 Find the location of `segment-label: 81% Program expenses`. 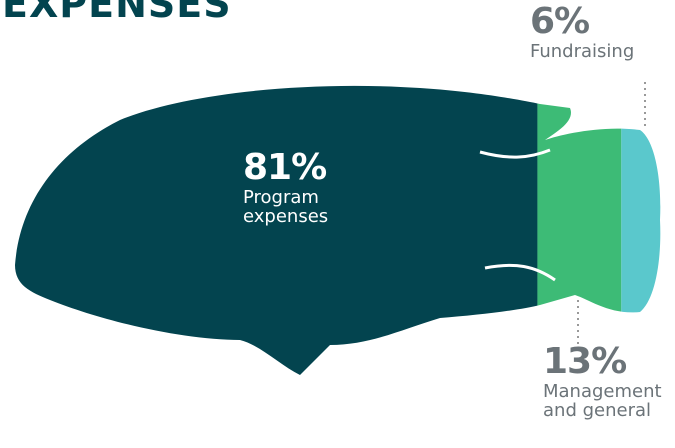

segment-label: 81% Program expenses is located at coordinates (298, 187).